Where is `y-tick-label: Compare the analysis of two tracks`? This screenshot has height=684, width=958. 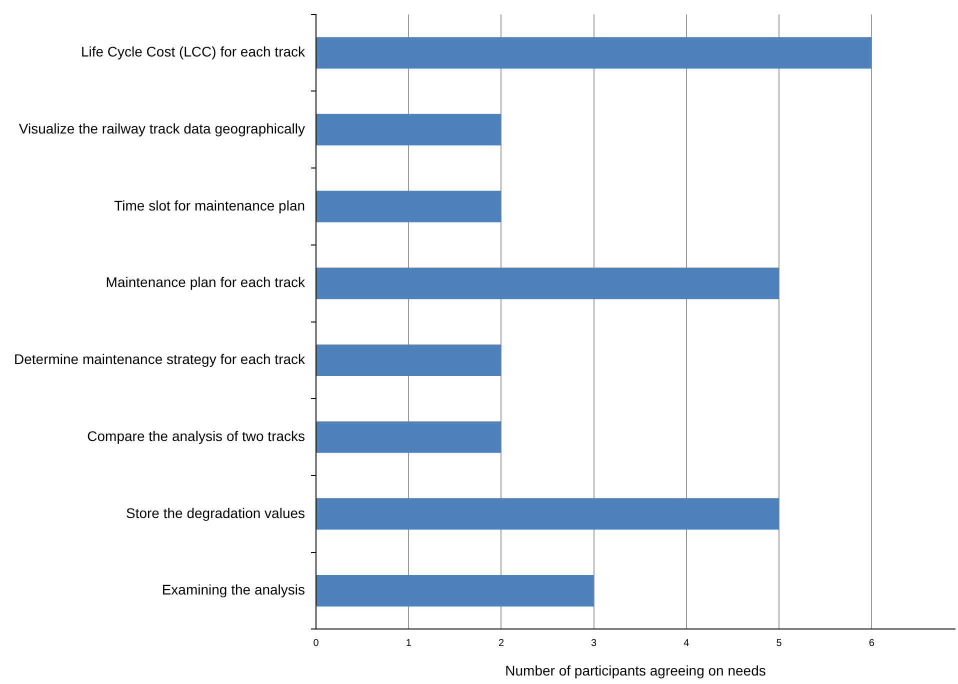 y-tick-label: Compare the analysis of two tracks is located at coordinates (196, 436).